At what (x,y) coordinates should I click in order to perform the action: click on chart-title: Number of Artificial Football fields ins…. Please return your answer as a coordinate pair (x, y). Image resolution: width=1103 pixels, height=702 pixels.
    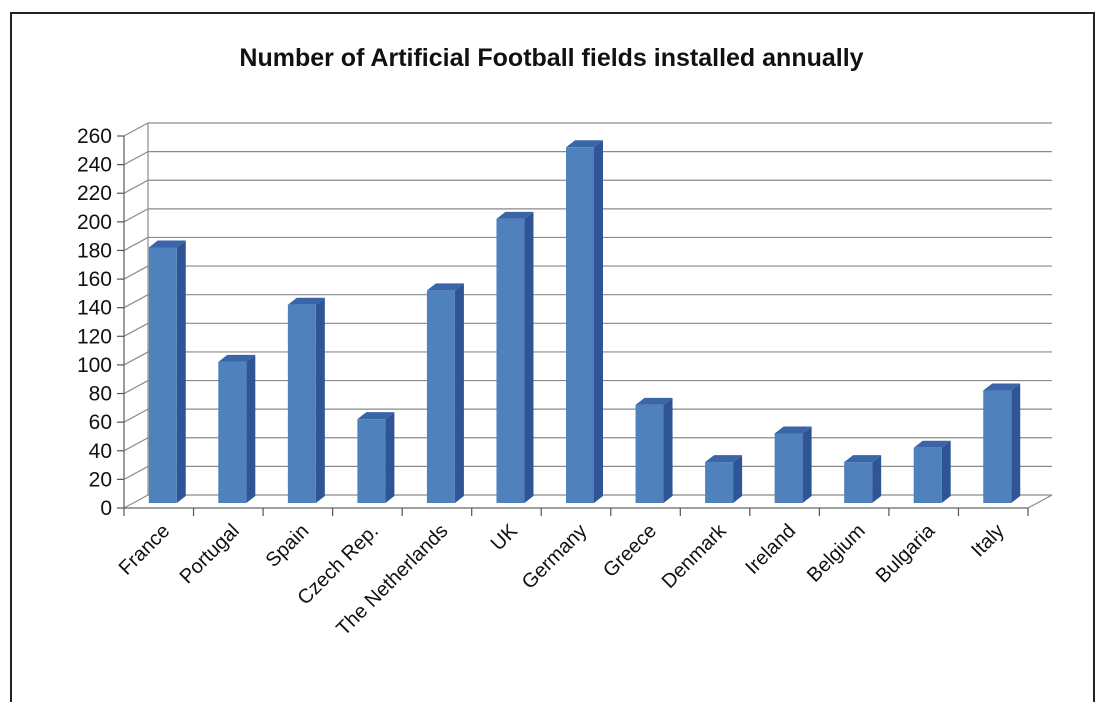
    Looking at the image, I should click on (551, 58).